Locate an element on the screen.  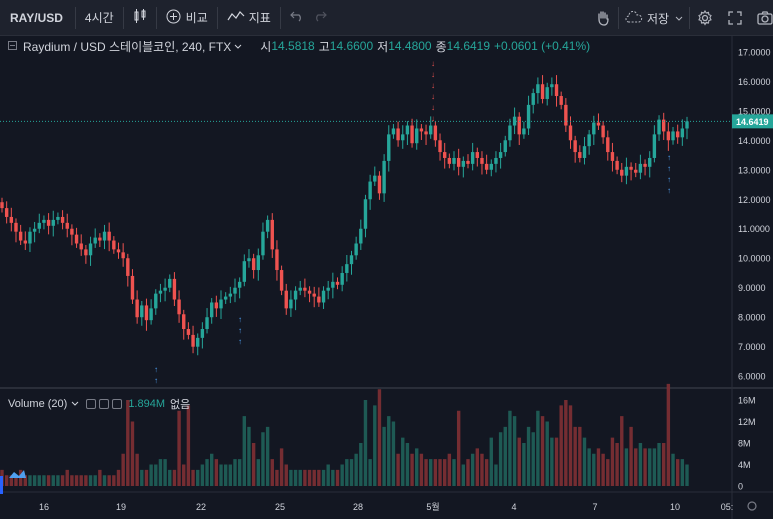
redo-button is located at coordinates (324, 18).